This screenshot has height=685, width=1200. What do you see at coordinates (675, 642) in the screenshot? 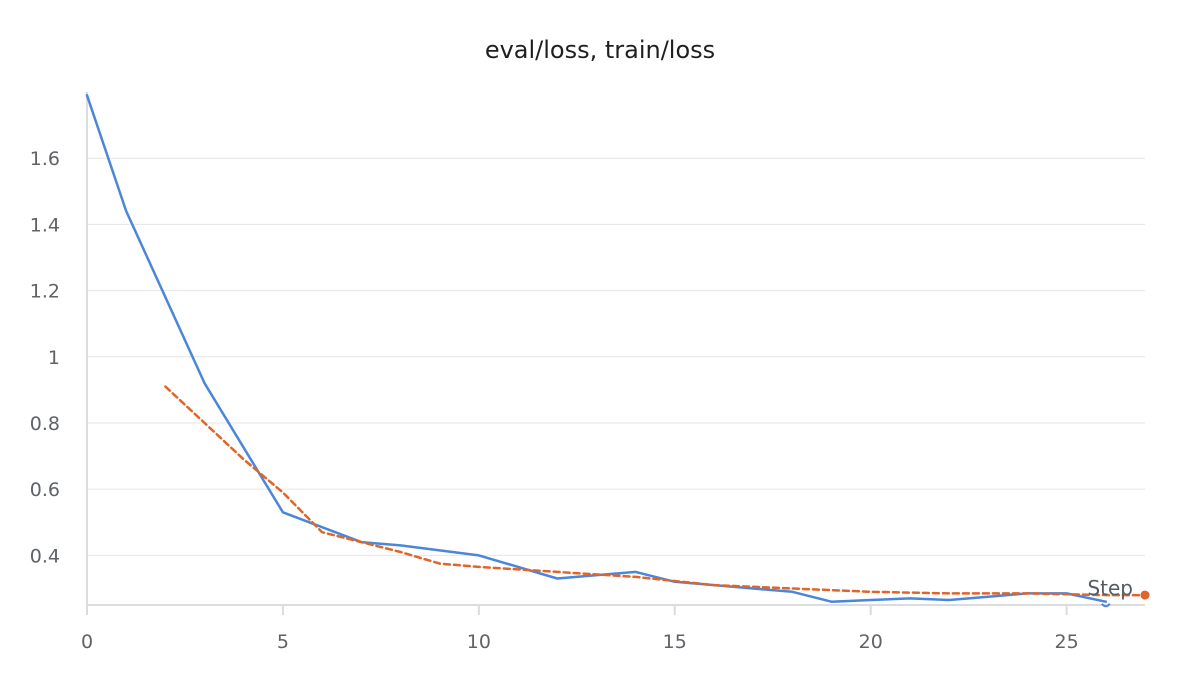
I see `x-tick-label: 15` at bounding box center [675, 642].